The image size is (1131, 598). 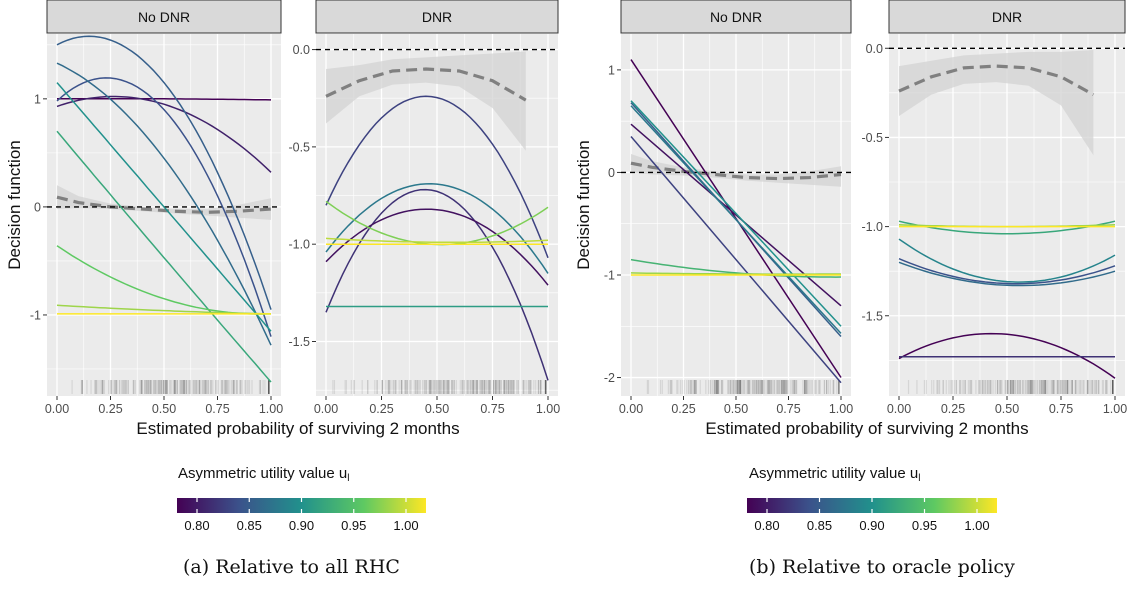 What do you see at coordinates (196, 525) in the screenshot?
I see `colorbar-tick-label: 0.80` at bounding box center [196, 525].